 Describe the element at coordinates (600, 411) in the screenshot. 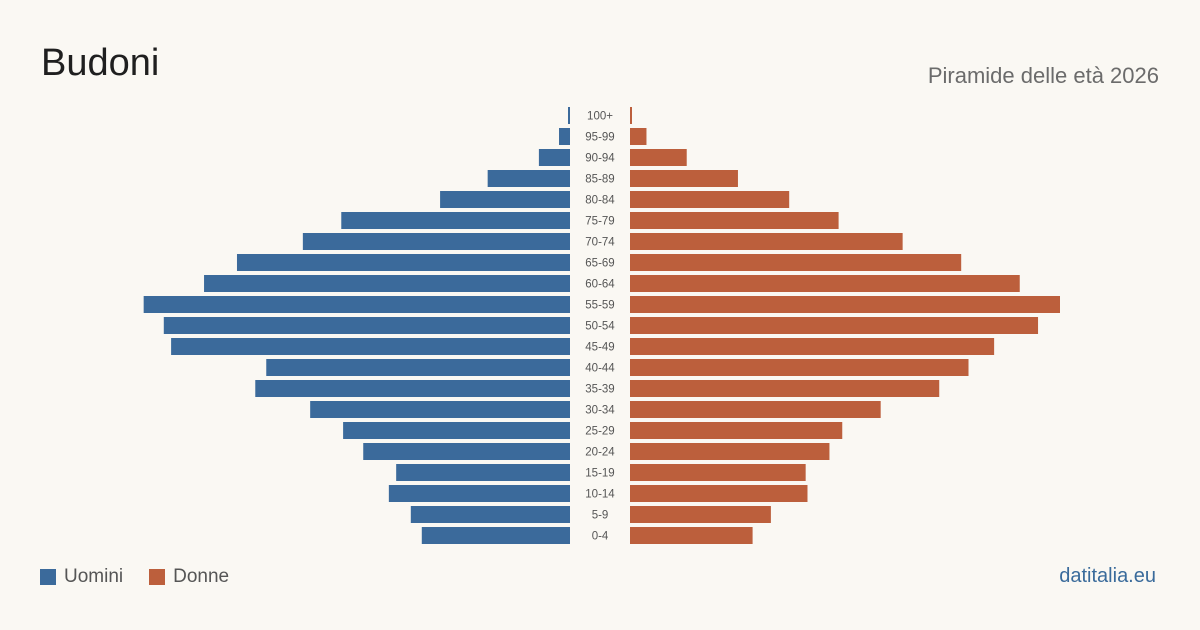

I see `age-label-30-34: 30-34` at that location.